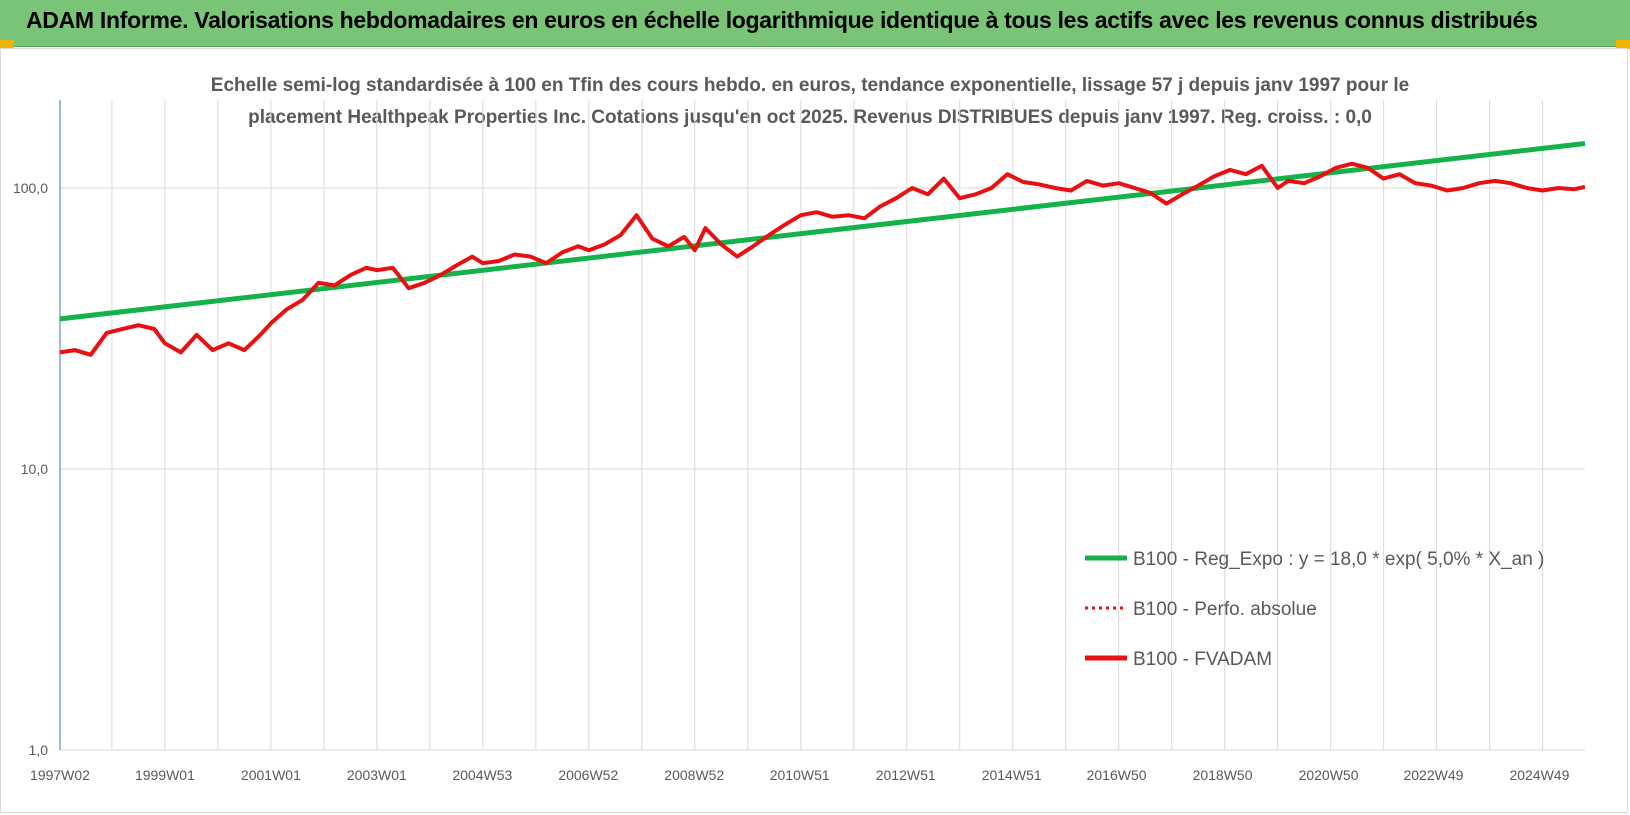  What do you see at coordinates (588, 775) in the screenshot?
I see `x-tick-label: 2006W52` at bounding box center [588, 775].